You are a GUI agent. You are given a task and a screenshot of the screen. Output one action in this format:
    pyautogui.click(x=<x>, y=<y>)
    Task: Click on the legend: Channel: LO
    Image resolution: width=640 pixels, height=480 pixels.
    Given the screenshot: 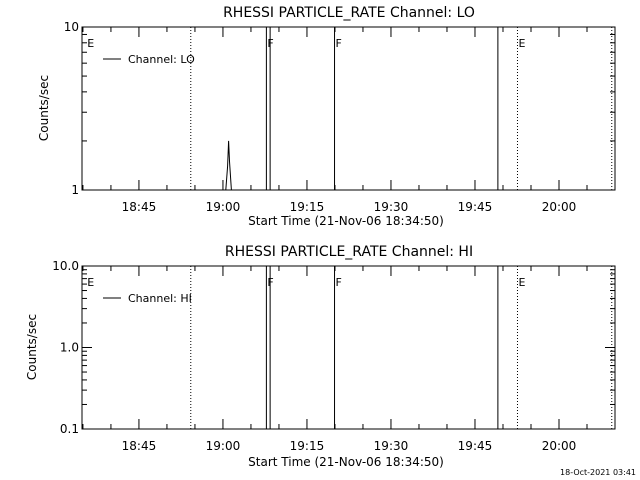 What is the action you would take?
    pyautogui.click(x=149, y=59)
    